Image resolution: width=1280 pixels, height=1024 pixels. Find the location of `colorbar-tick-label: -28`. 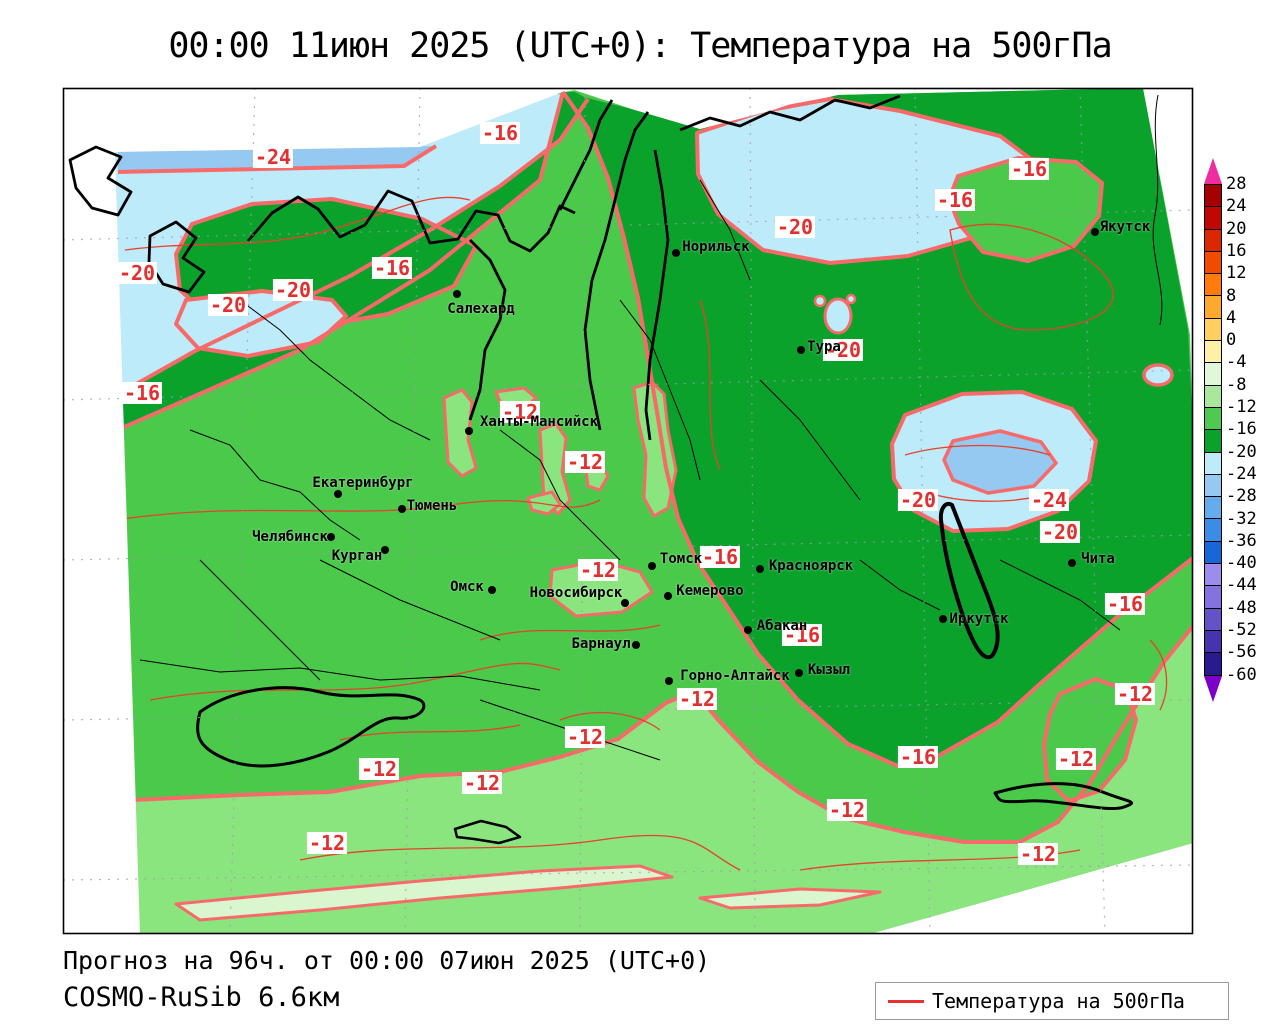

colorbar-tick-label: -28 is located at coordinates (1241, 496).